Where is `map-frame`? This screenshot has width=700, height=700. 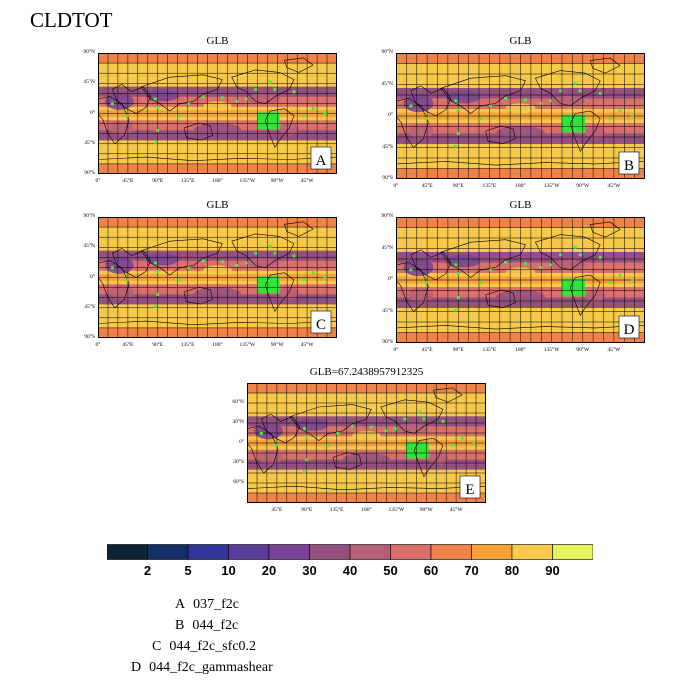 map-frame is located at coordinates (217, 277).